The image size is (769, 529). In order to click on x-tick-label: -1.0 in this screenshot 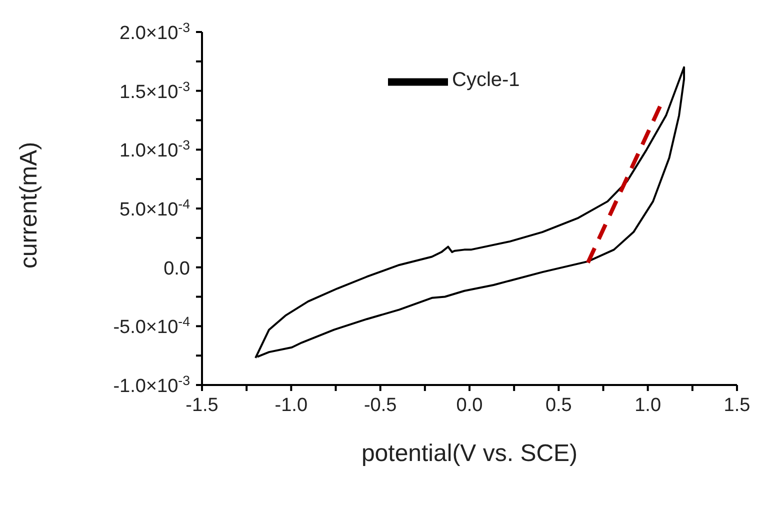, I will do `click(291, 405)`.